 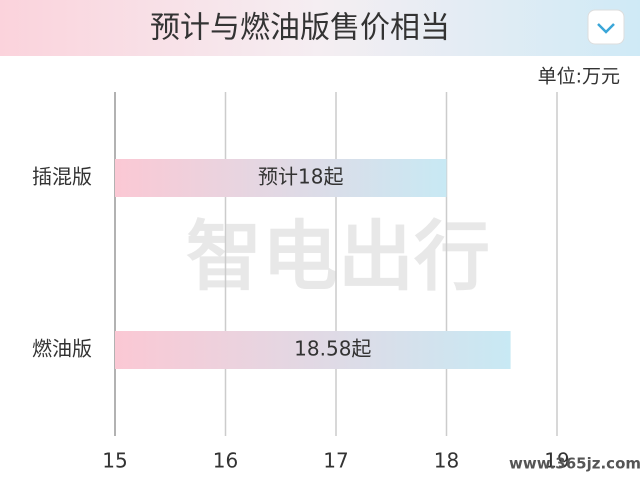 What do you see at coordinates (114, 461) in the screenshot?
I see `x-tick-label: 15` at bounding box center [114, 461].